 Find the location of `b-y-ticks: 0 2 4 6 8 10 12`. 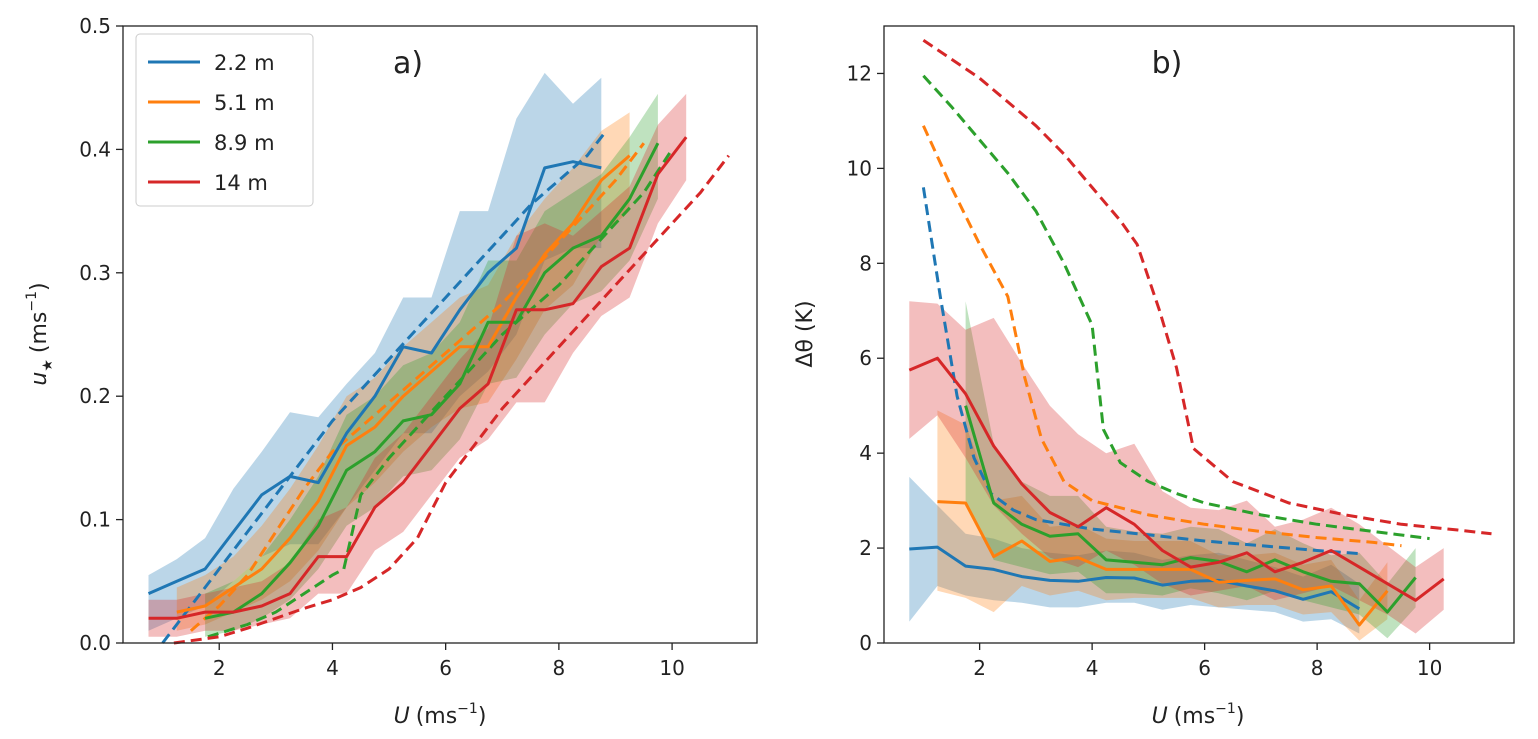

b-y-ticks: 0 2 4 6 8 10 12 is located at coordinates (865, 358).